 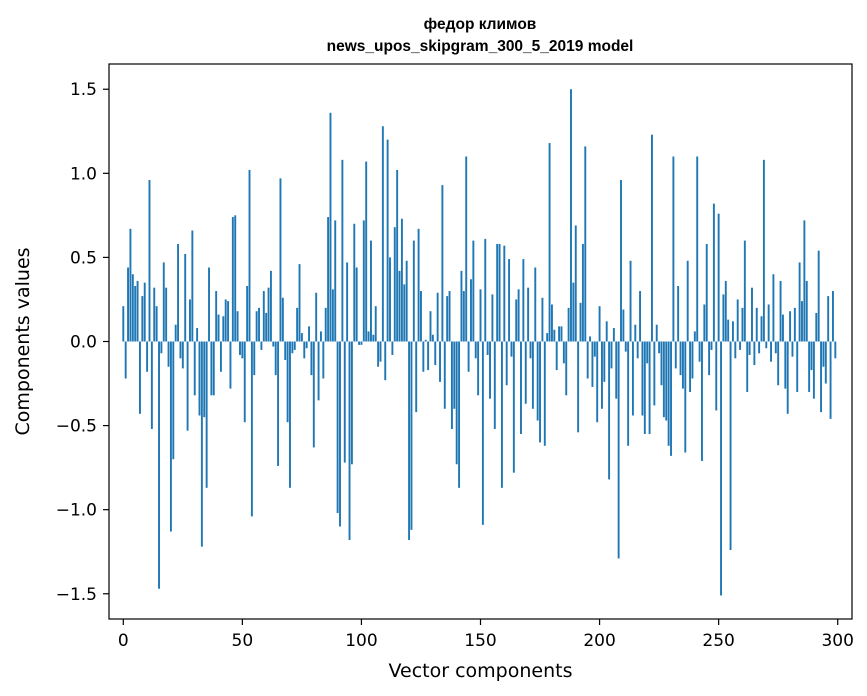 What do you see at coordinates (23, 341) in the screenshot?
I see `y-axis-label: Components values` at bounding box center [23, 341].